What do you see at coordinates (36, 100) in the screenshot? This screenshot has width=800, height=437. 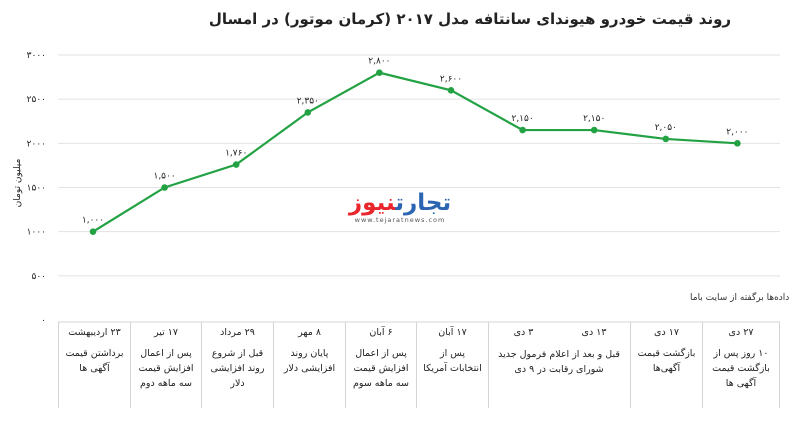 I see `y-tick-label: ۲۵۰۰` at bounding box center [36, 100].